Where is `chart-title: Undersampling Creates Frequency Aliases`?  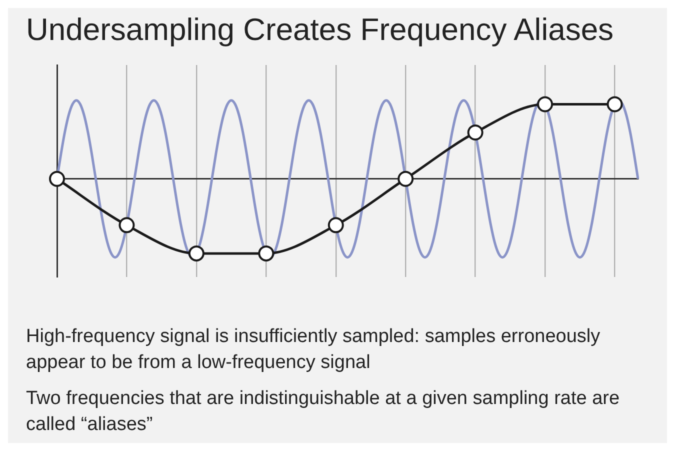
chart-title: Undersampling Creates Frequency Aliases is located at coordinates (320, 30).